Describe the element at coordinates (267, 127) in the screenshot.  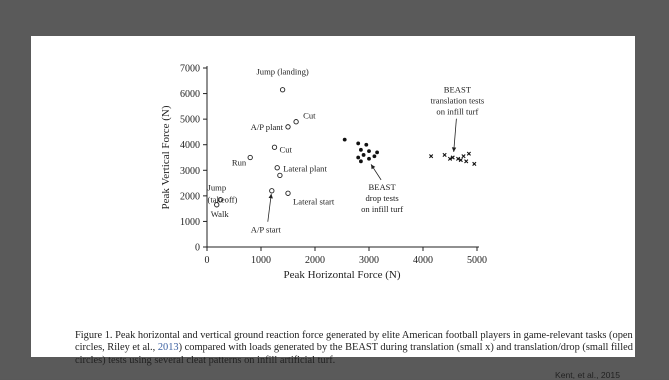
I see `annotation-label: A/P plant` at that location.